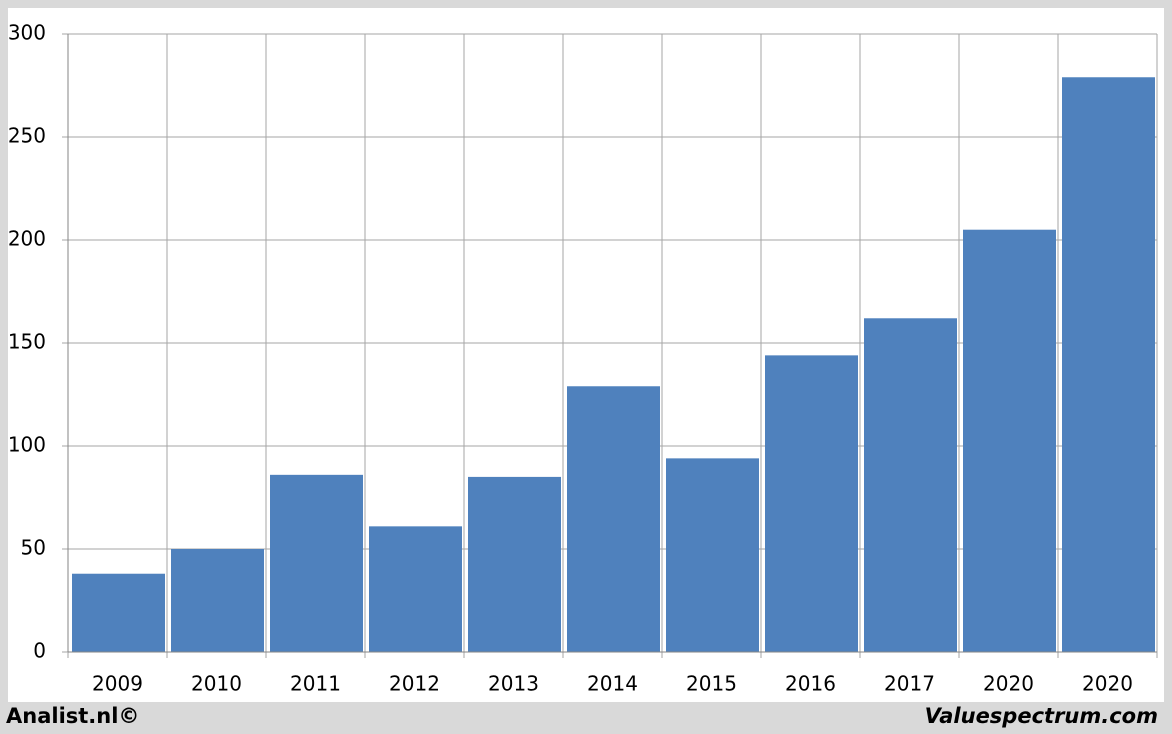 The image size is (1172, 734). What do you see at coordinates (27, 342) in the screenshot?
I see `y-tick-label: 150` at bounding box center [27, 342].